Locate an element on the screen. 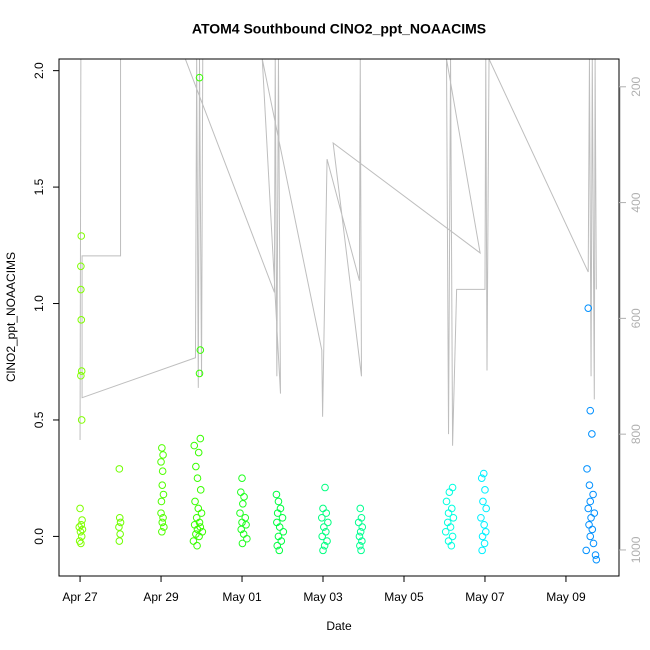 This screenshot has height=650, width=650. y-tick-label: 2.0 is located at coordinates (39, 70).